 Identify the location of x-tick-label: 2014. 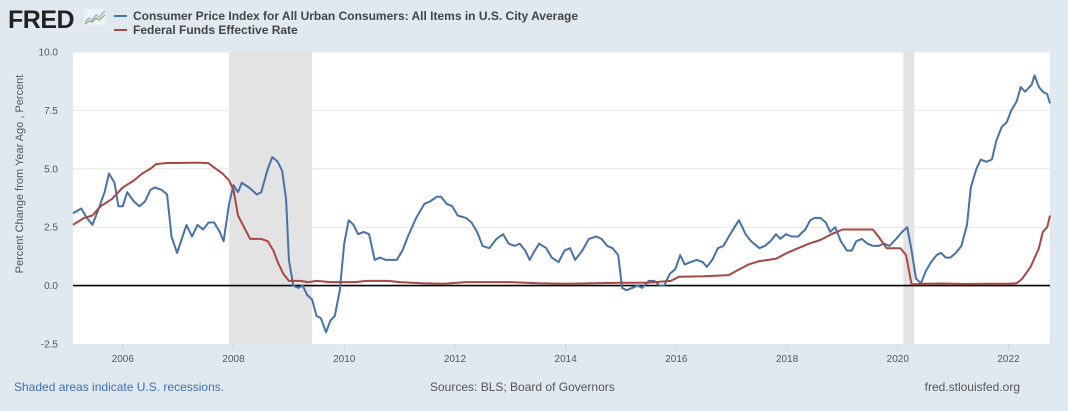
(566, 359).